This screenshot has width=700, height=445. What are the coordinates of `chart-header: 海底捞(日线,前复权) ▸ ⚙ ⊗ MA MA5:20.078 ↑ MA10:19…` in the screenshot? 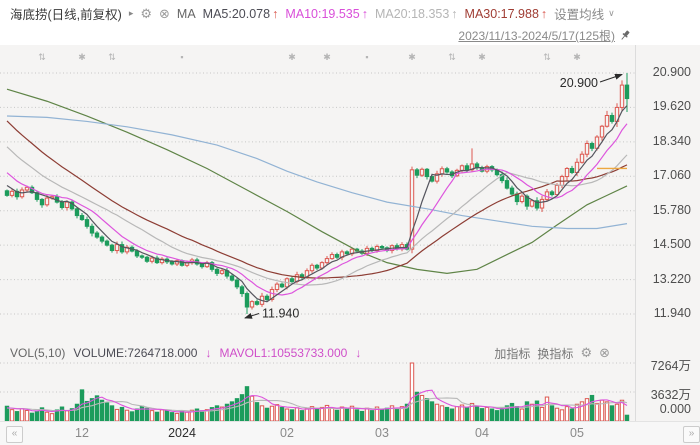 It's located at (350, 13).